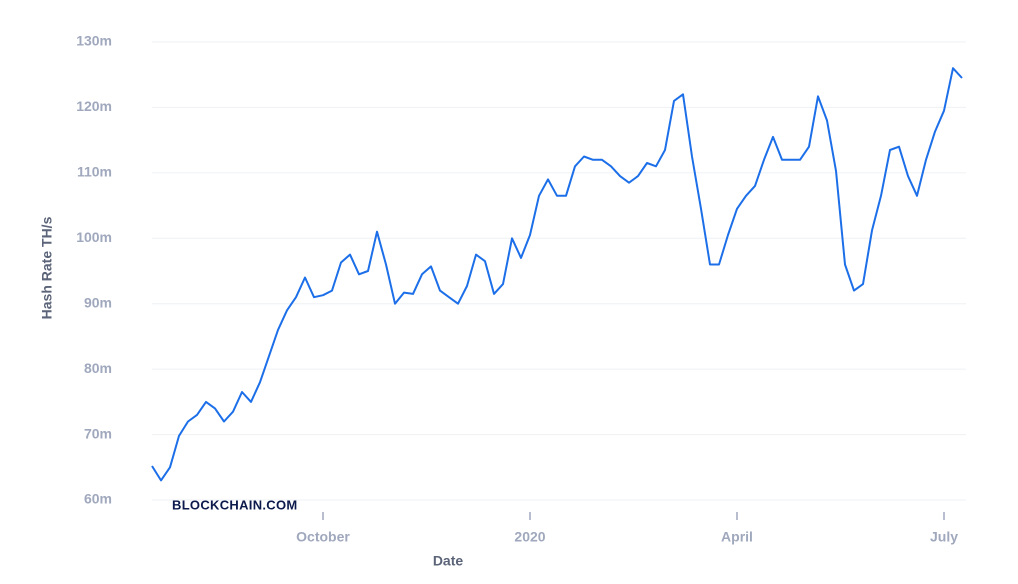 This screenshot has width=1018, height=584. What do you see at coordinates (98, 302) in the screenshot?
I see `y-tick-label: 90m` at bounding box center [98, 302].